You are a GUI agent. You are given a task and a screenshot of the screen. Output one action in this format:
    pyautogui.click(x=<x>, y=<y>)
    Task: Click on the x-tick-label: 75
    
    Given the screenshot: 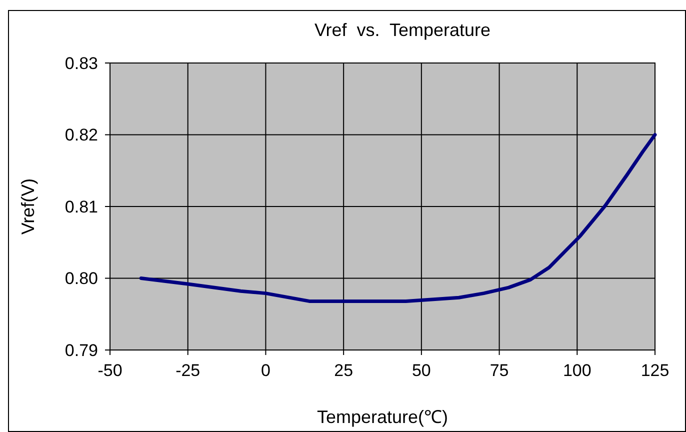 What is the action you would take?
    pyautogui.click(x=499, y=370)
    